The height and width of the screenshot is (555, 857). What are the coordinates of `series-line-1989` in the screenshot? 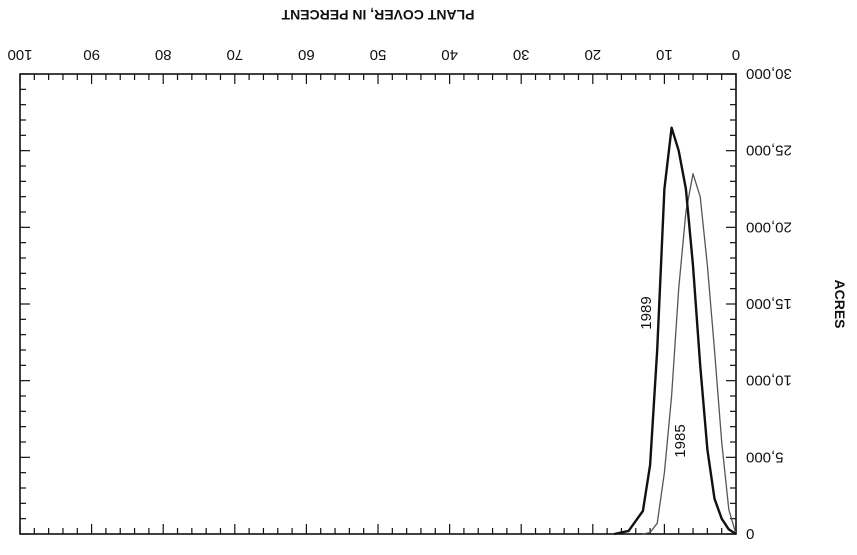 It's located at (675, 331).